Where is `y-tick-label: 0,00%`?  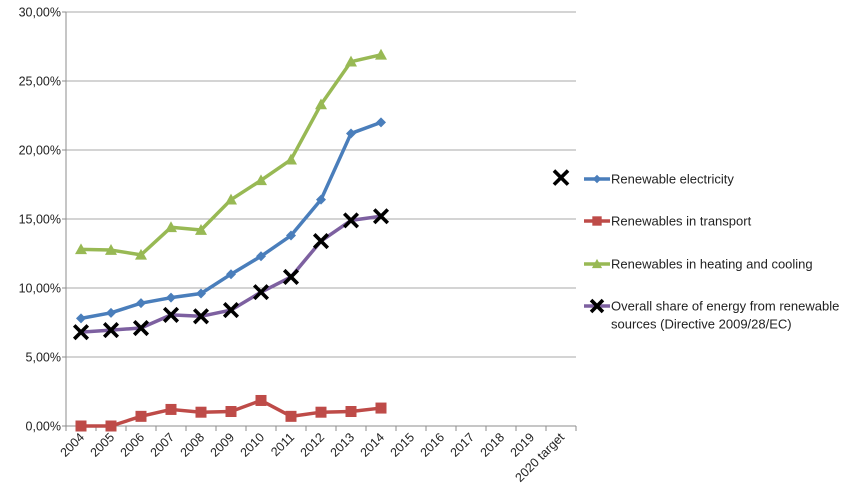 y-tick-label: 0,00% is located at coordinates (43, 427).